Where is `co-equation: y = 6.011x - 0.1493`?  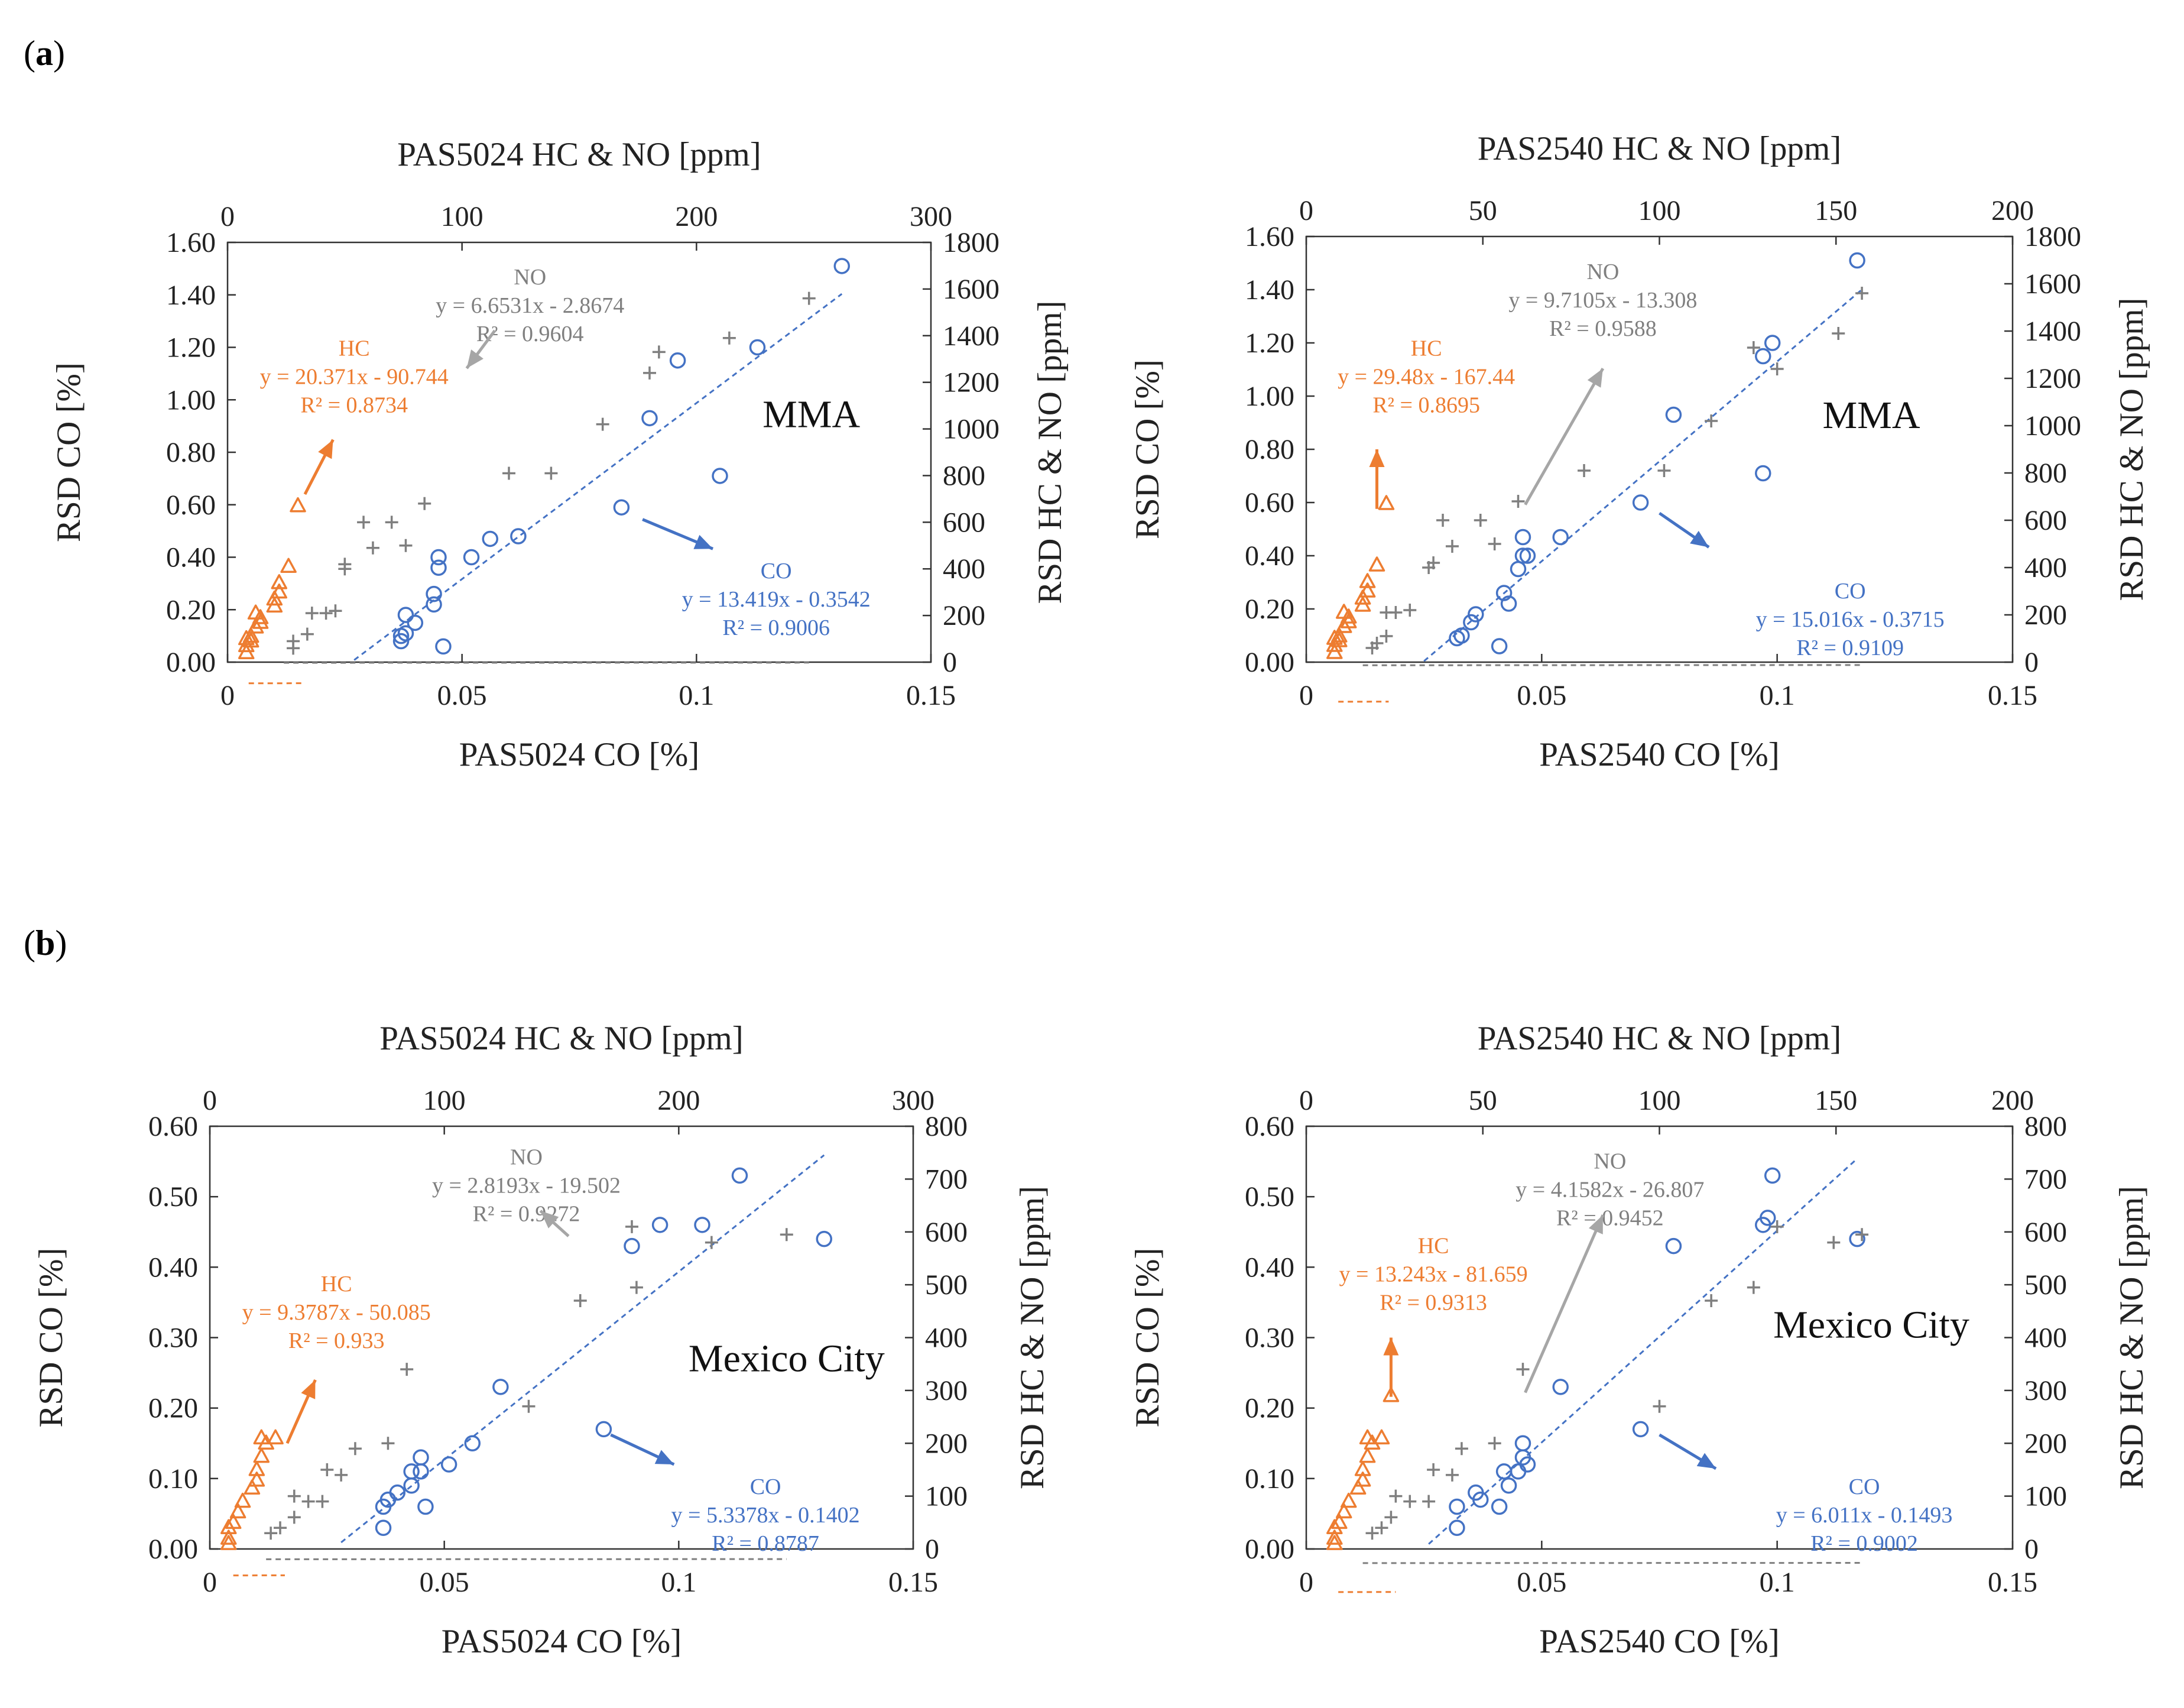
co-equation: y = 6.011x - 0.1493 is located at coordinates (1864, 1516).